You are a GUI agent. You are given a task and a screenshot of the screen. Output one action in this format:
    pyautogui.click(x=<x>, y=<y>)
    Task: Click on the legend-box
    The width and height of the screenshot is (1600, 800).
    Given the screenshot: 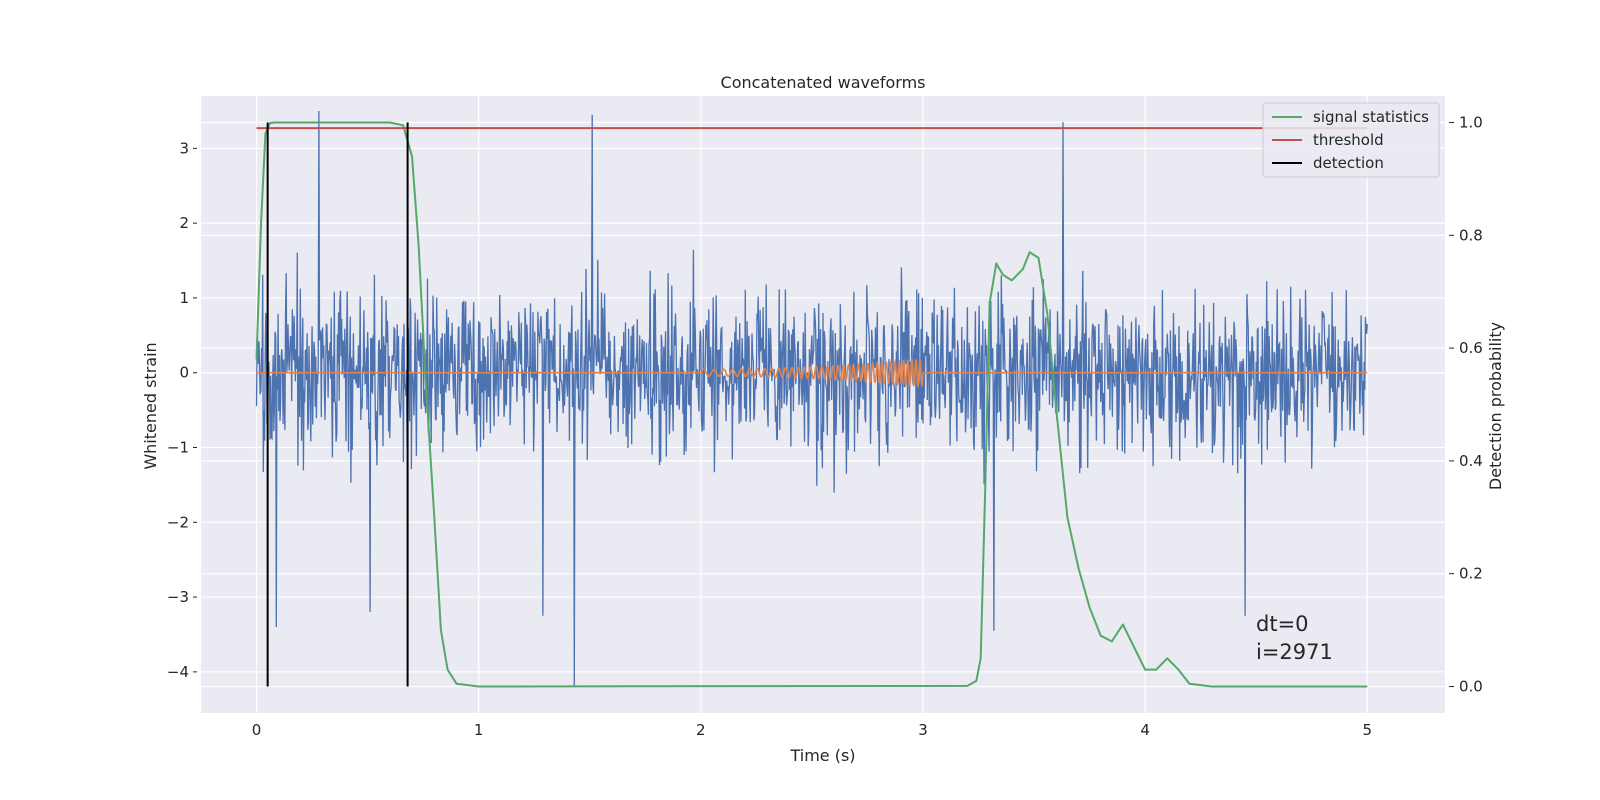 What is the action you would take?
    pyautogui.click(x=1351, y=140)
    